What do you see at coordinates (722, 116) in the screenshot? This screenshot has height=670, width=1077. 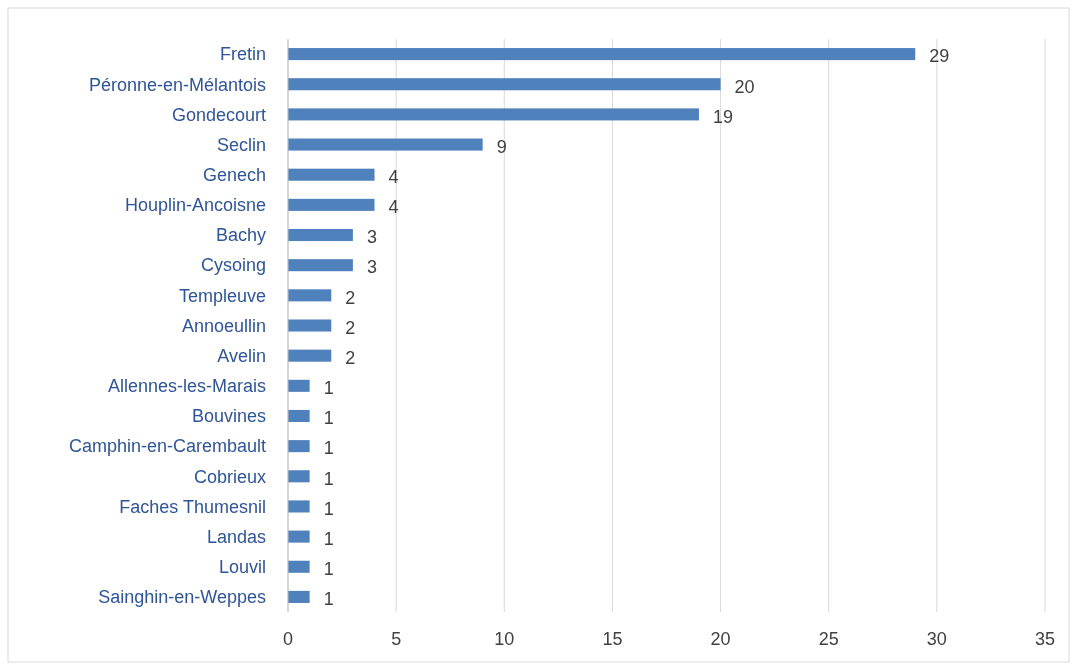 I see `data-label: 19` at bounding box center [722, 116].